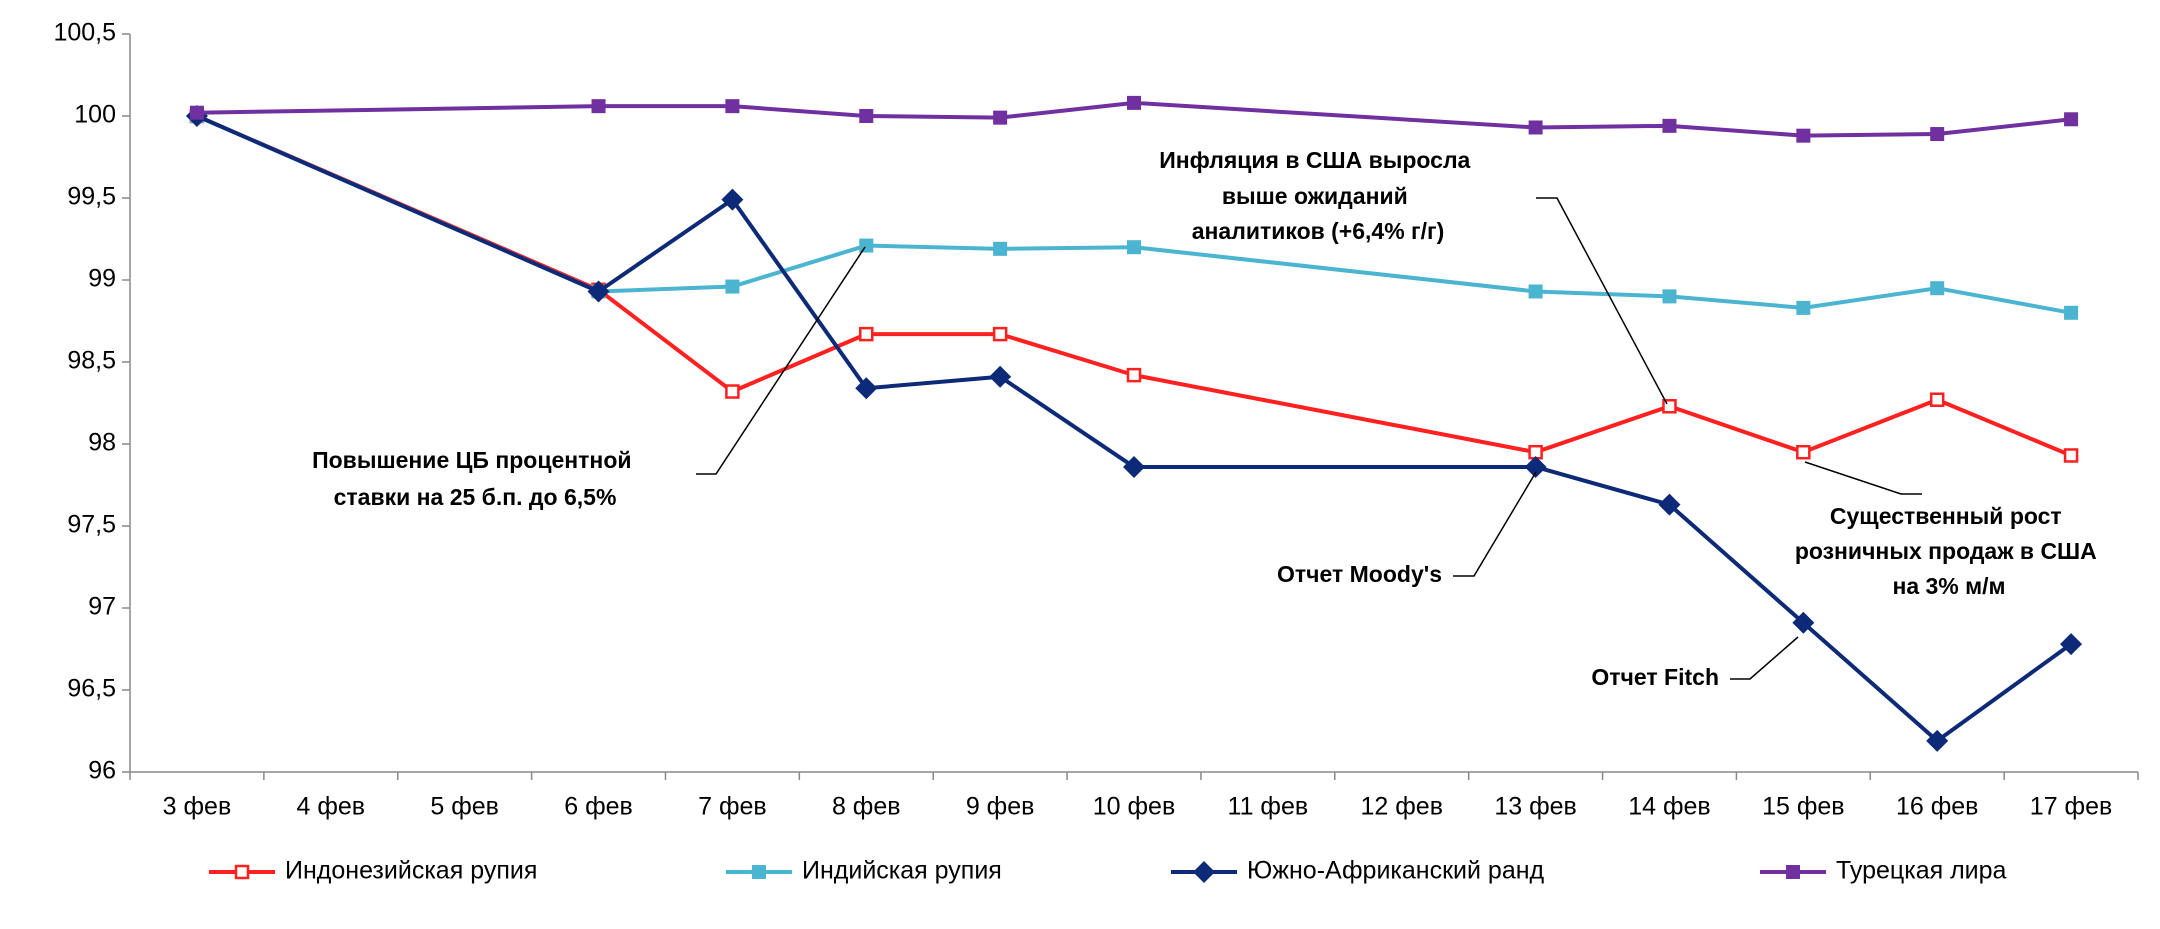 This screenshot has height=929, width=2160. What do you see at coordinates (1315, 196) in the screenshot?
I see `annotation-line: выше ожиданий` at bounding box center [1315, 196].